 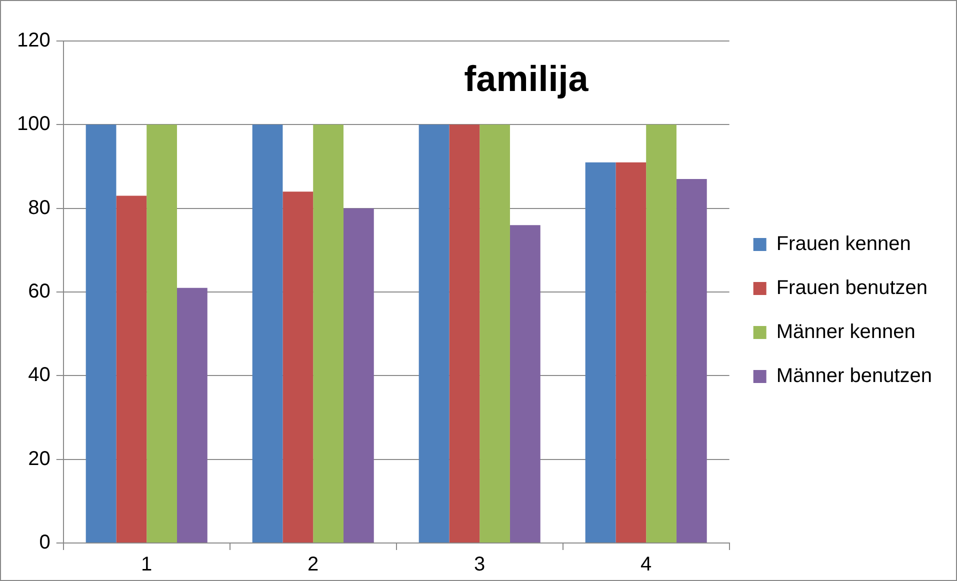 I want to click on y-tick-label: 80, so click(x=39, y=207).